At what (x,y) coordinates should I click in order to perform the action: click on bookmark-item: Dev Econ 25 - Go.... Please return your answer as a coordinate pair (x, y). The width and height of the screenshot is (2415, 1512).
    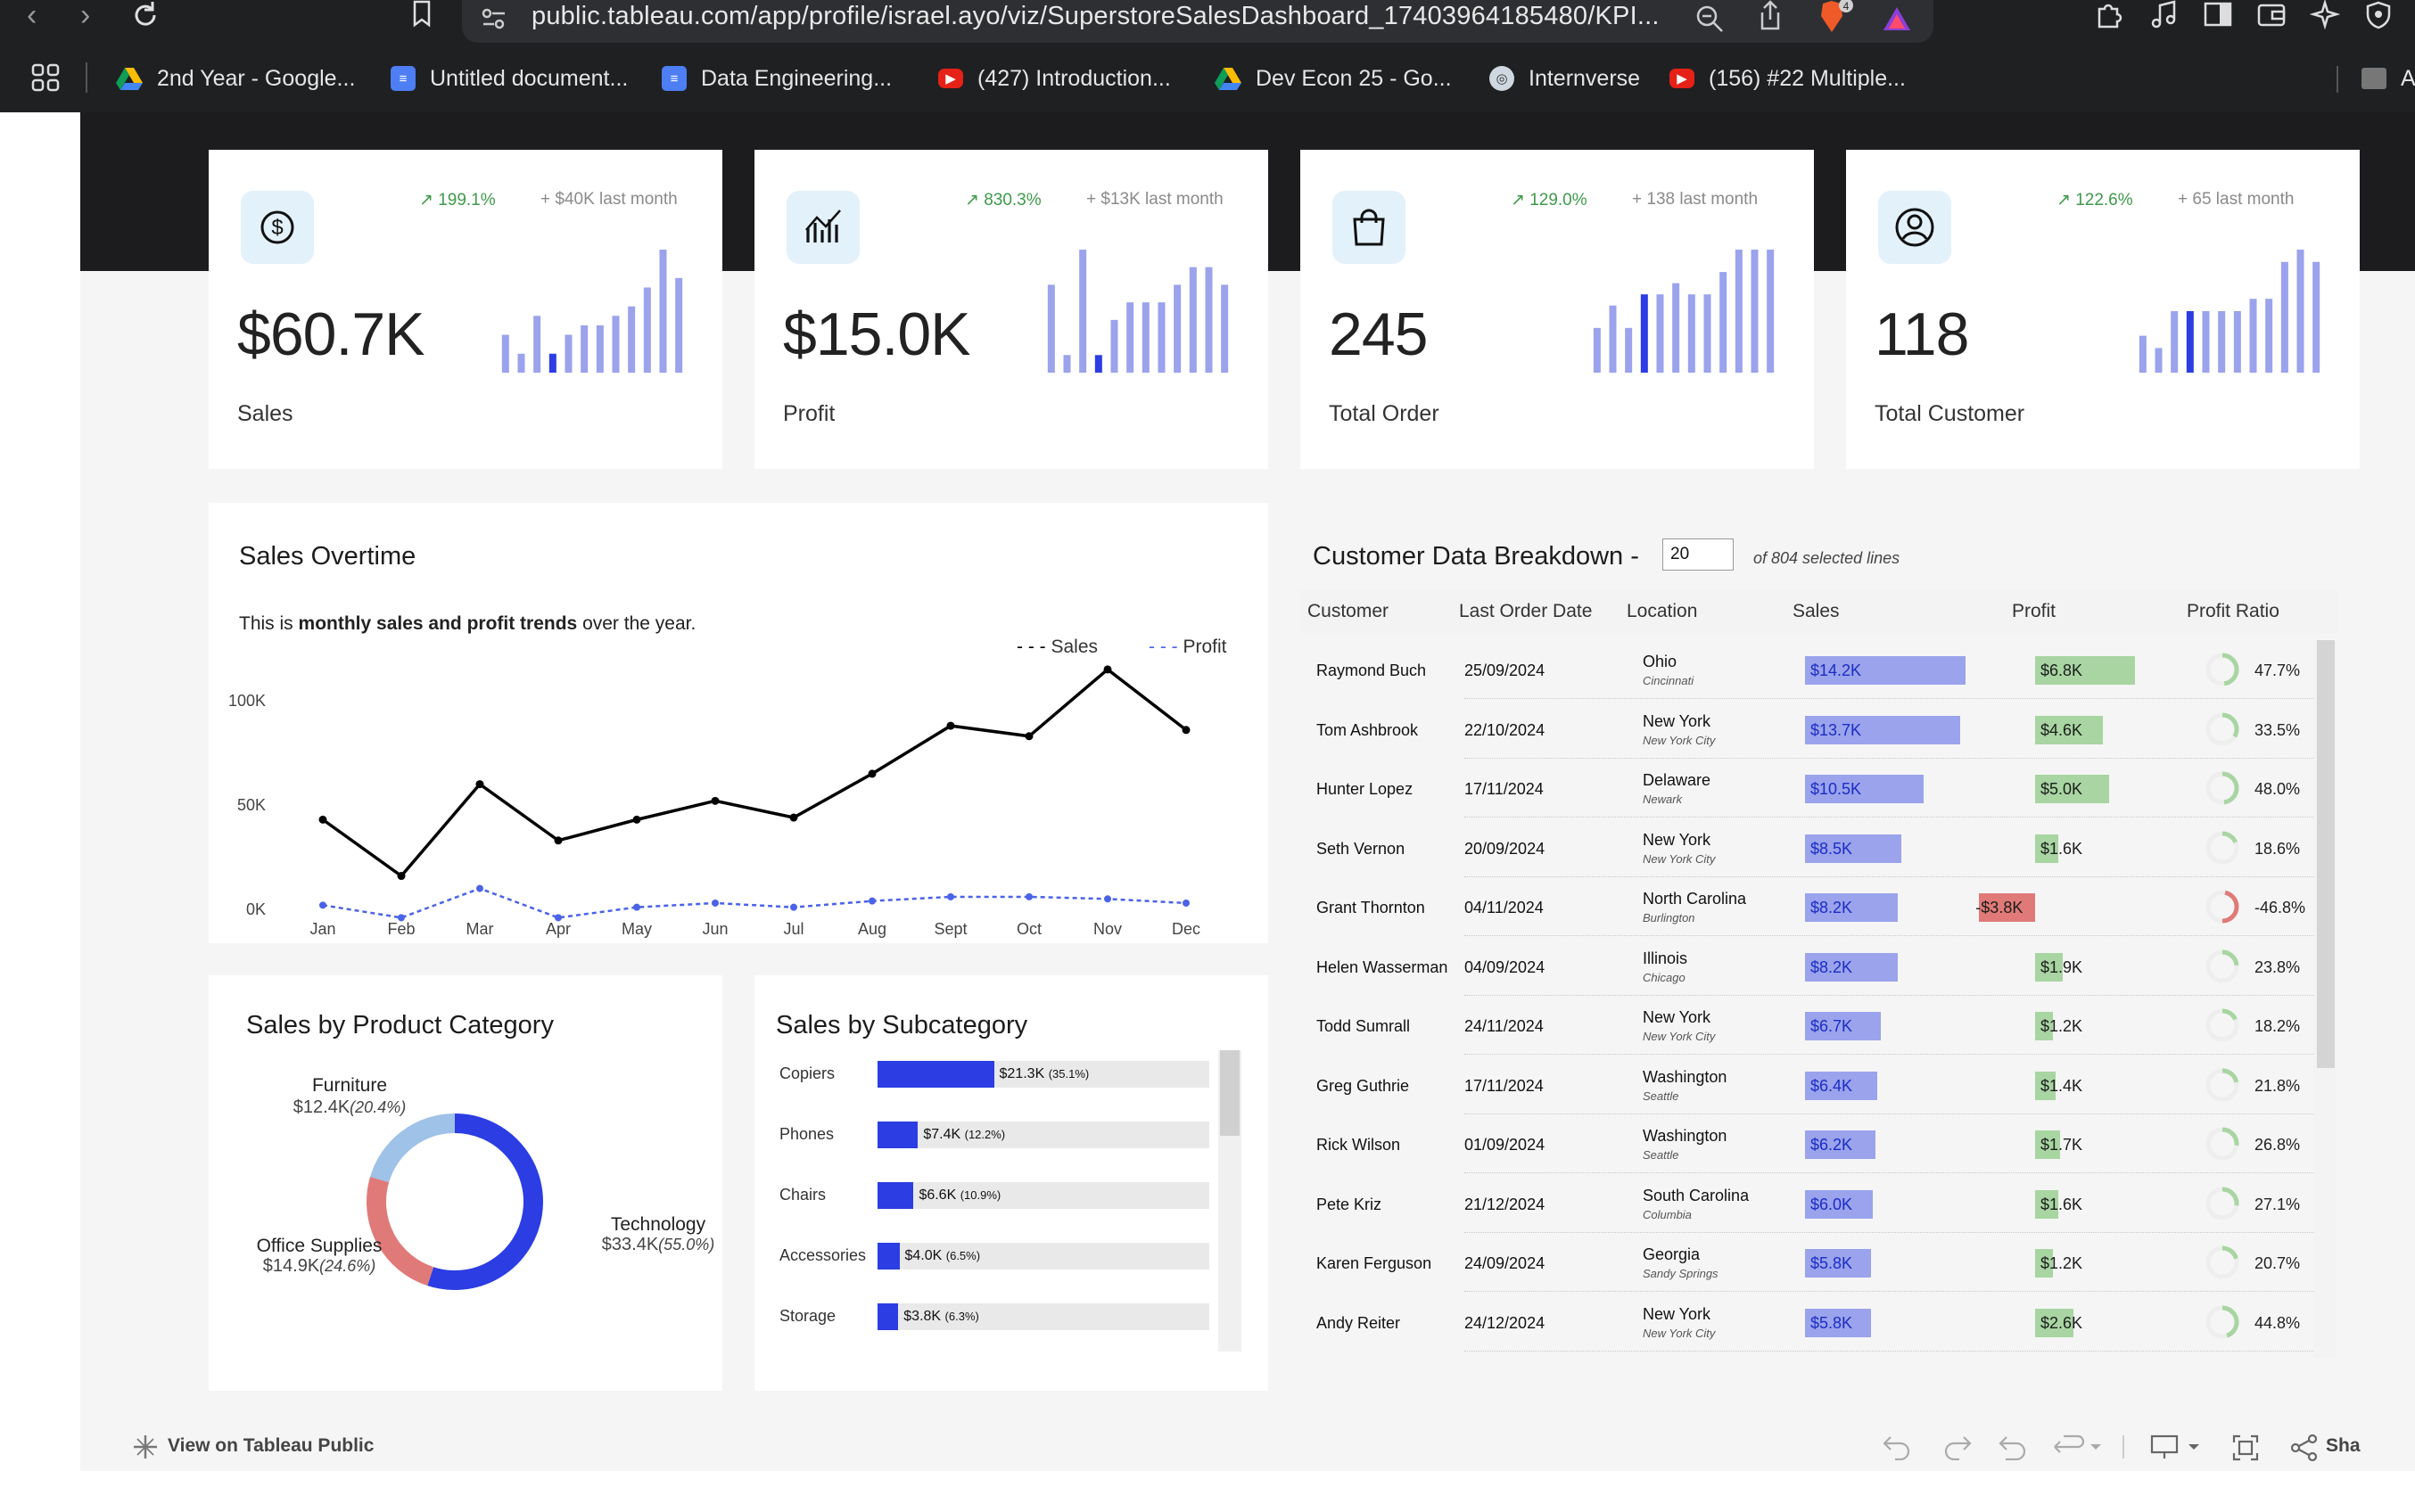
    Looking at the image, I should click on (1333, 78).